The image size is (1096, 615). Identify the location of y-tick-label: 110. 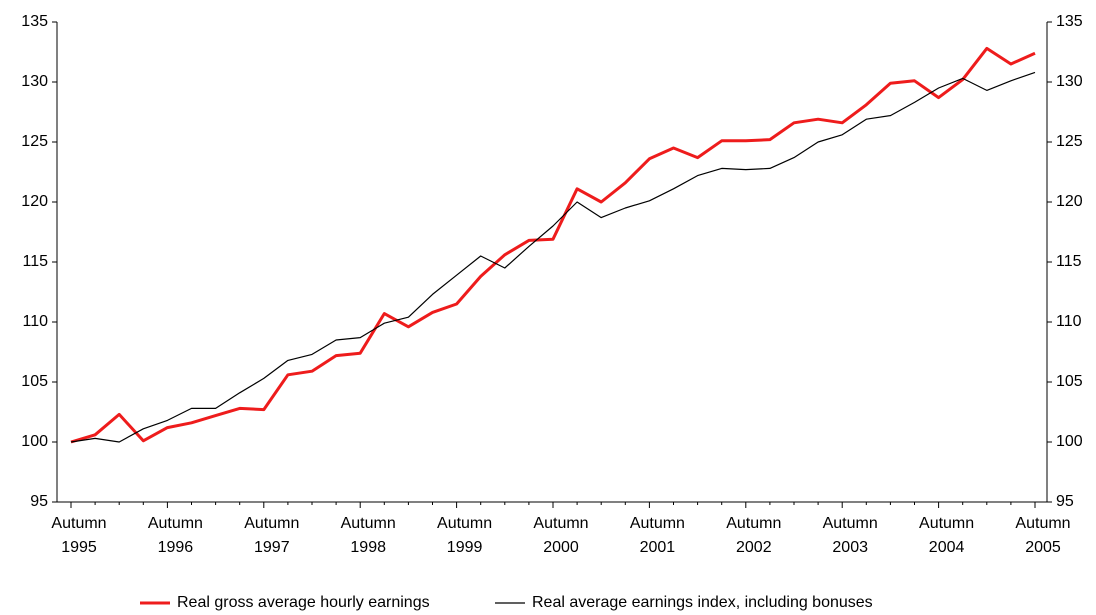
(35, 321).